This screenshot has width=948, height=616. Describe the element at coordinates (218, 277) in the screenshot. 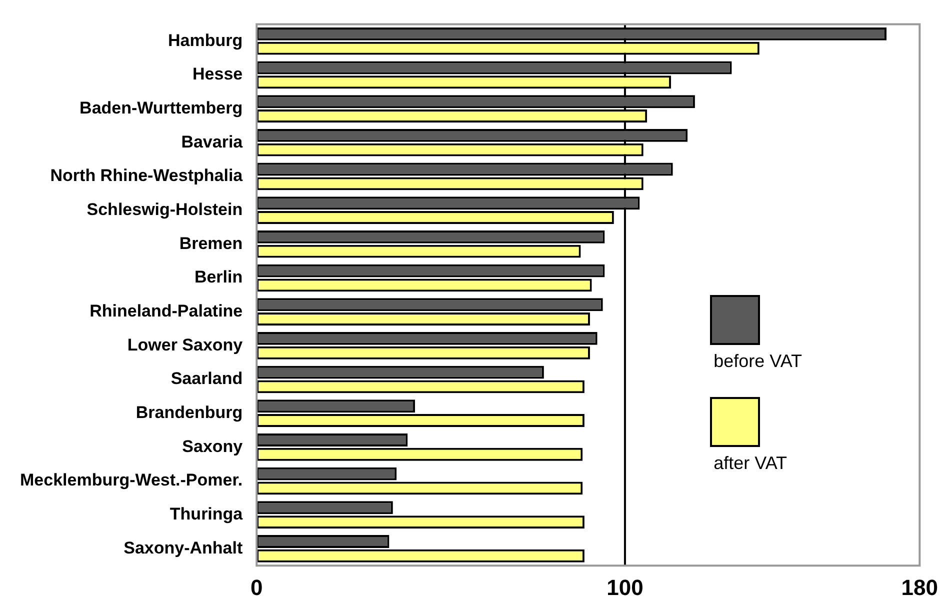

I see `y-tick-label: Berlin` at that location.